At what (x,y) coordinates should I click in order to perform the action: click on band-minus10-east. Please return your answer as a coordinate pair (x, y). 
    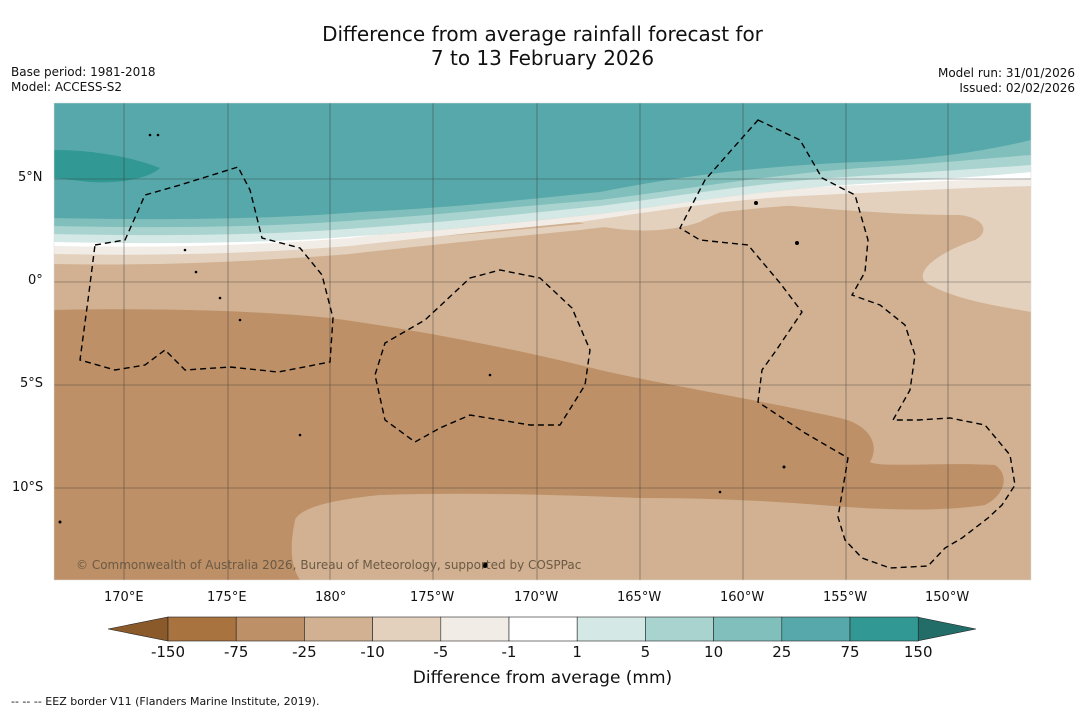
    Looking at the image, I should click on (775, 246).